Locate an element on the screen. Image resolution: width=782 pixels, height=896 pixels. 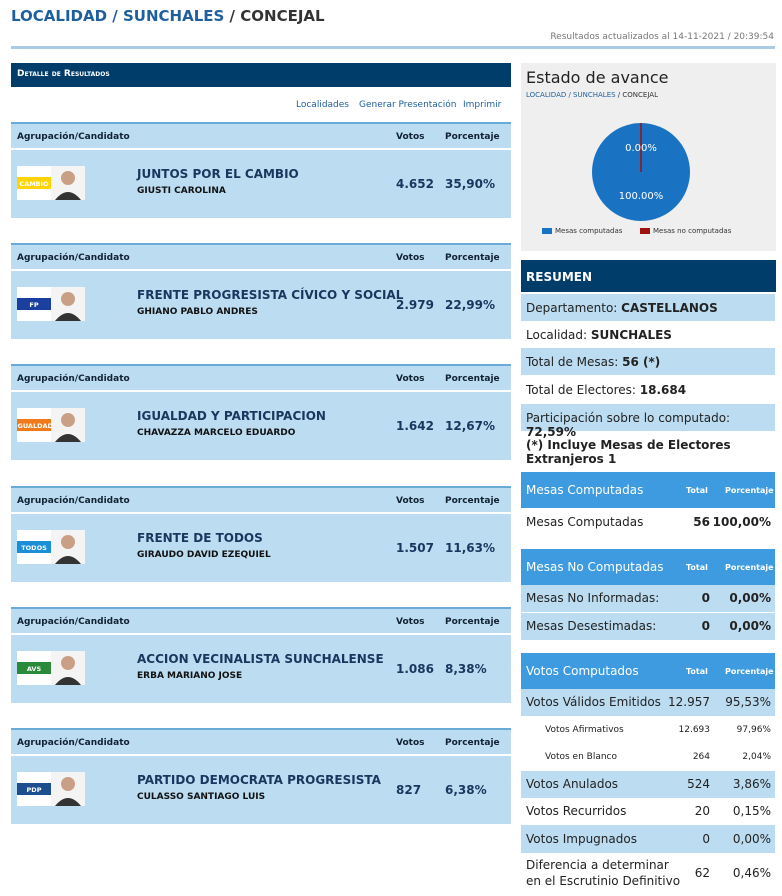
votos-computados-header: Votos Computados Total Porcentaje is located at coordinates (648, 671).